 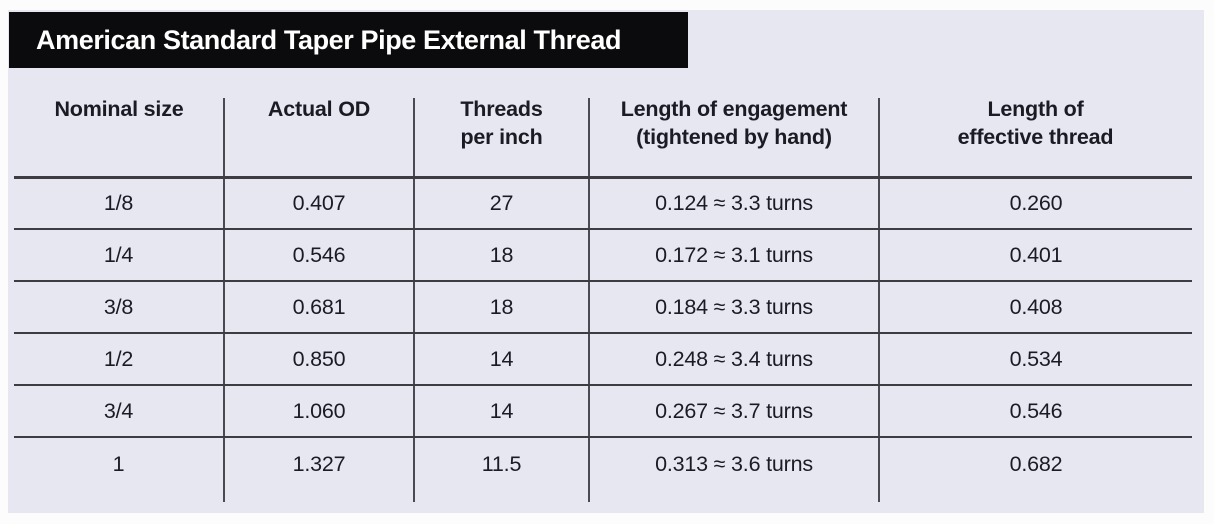 I want to click on cell-length-of-engagement: 0.124 ≈ 3.3 turns, so click(x=733, y=203).